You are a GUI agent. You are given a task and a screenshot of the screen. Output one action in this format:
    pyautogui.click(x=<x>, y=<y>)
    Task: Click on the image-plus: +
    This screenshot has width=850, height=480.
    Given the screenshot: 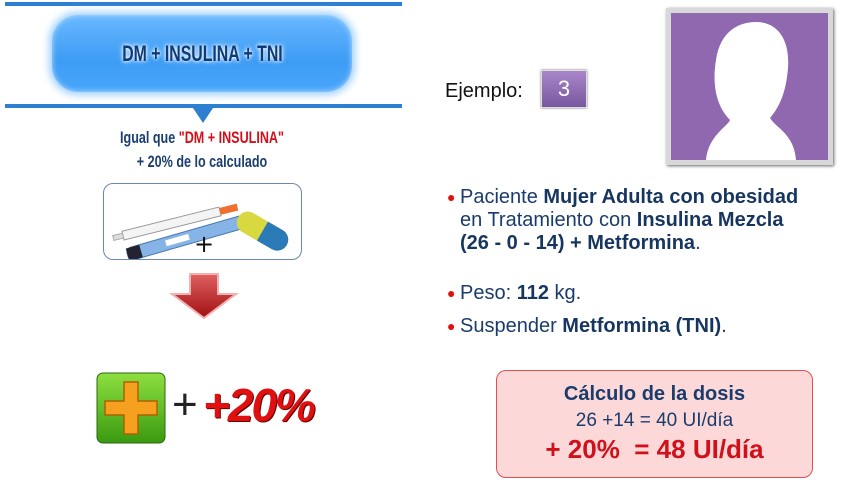 What is the action you would take?
    pyautogui.click(x=204, y=244)
    